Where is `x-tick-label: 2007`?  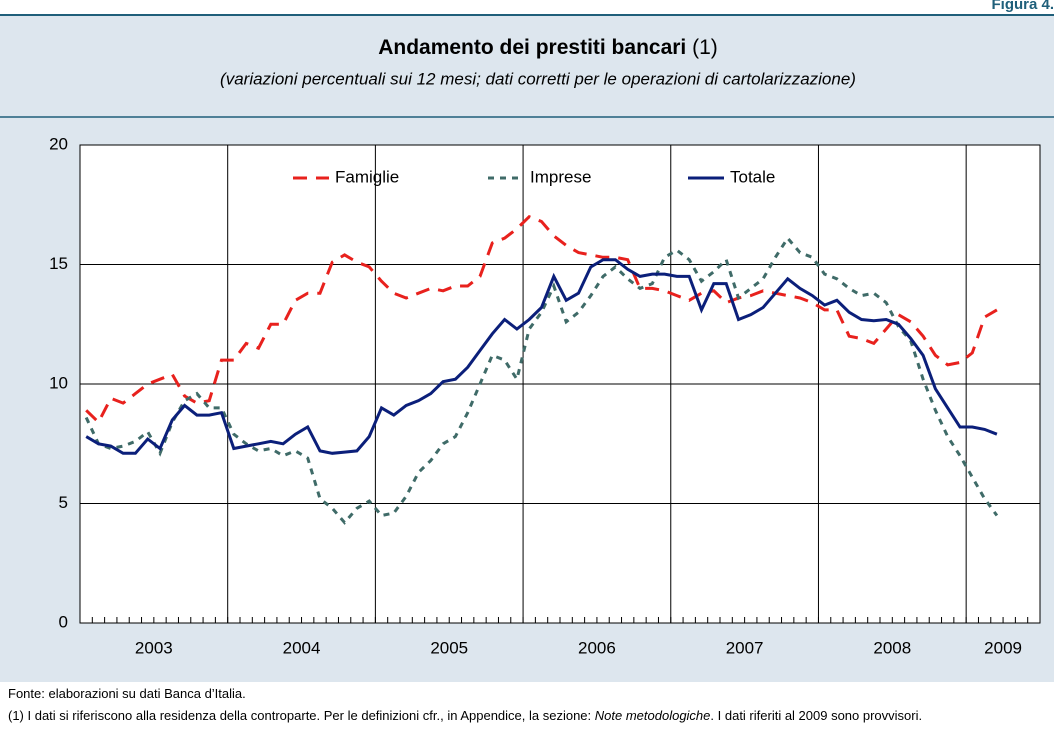 x-tick-label: 2007 is located at coordinates (745, 647).